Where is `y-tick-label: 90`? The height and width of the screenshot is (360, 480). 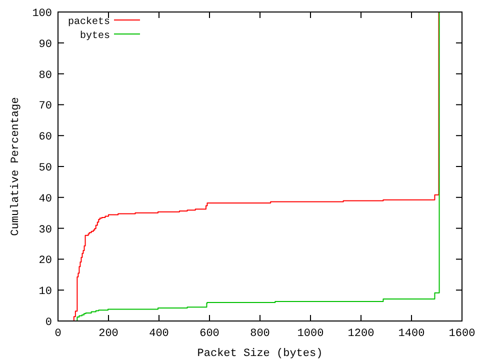
y-tick-label: 90 is located at coordinates (45, 44).